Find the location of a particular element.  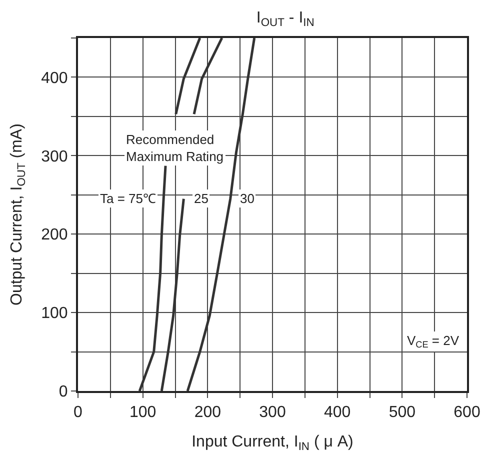

series-label: Ta = 75℃ is located at coordinates (128, 198).